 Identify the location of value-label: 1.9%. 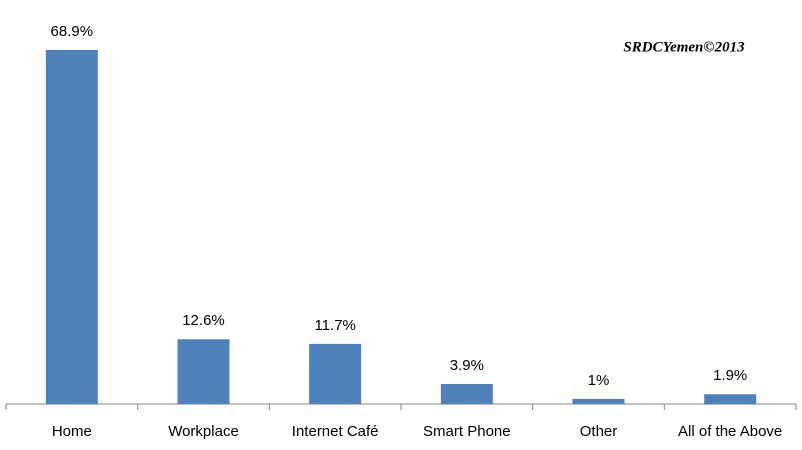
(730, 375).